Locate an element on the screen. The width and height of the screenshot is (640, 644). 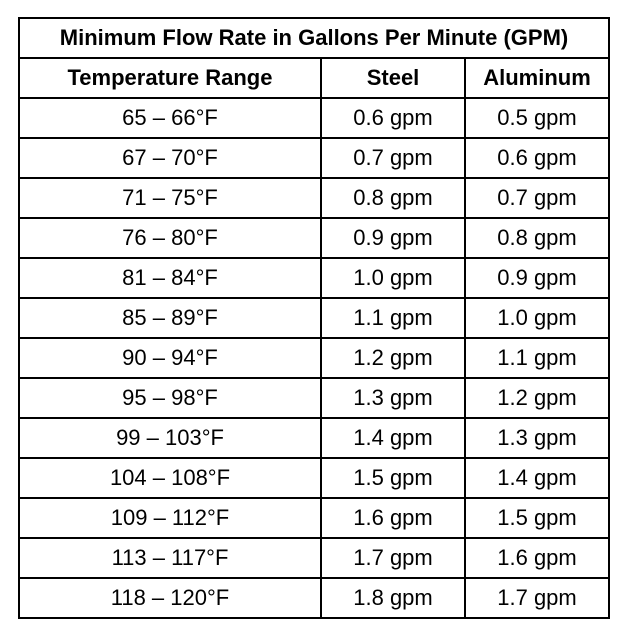
table-header-row: Temperature Range Steel Aluminum is located at coordinates (314, 78).